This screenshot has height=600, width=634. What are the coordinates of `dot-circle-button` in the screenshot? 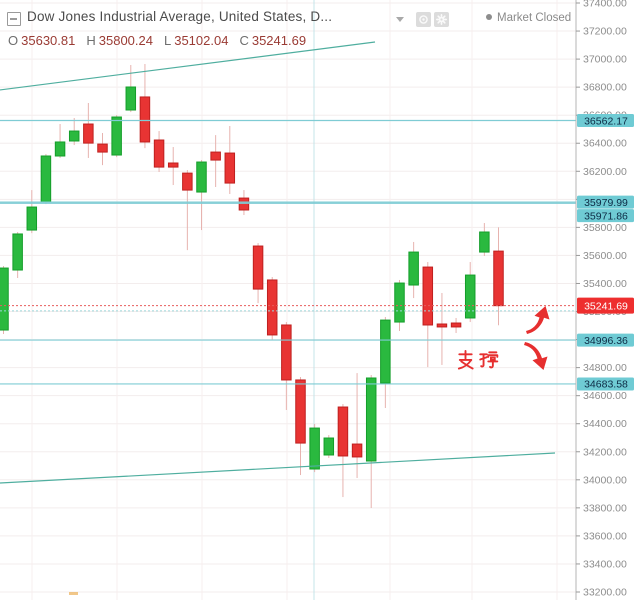 It's located at (423, 19).